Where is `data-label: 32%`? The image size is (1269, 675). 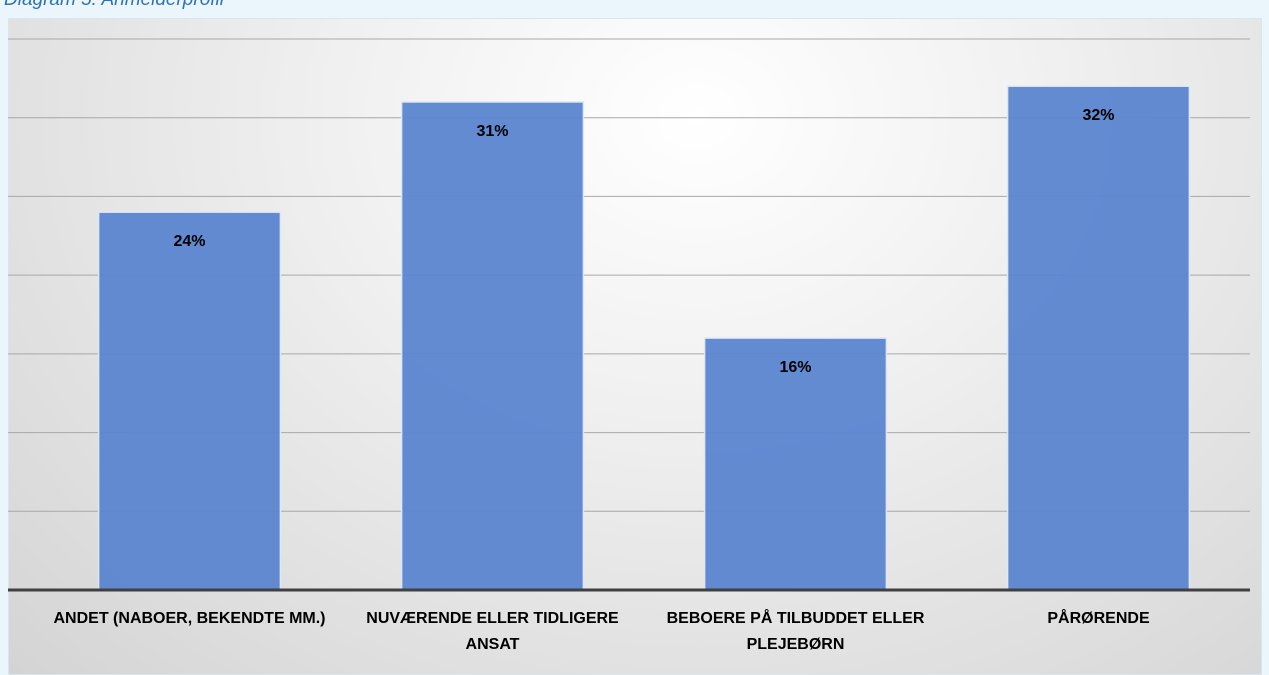 data-label: 32% is located at coordinates (1098, 115).